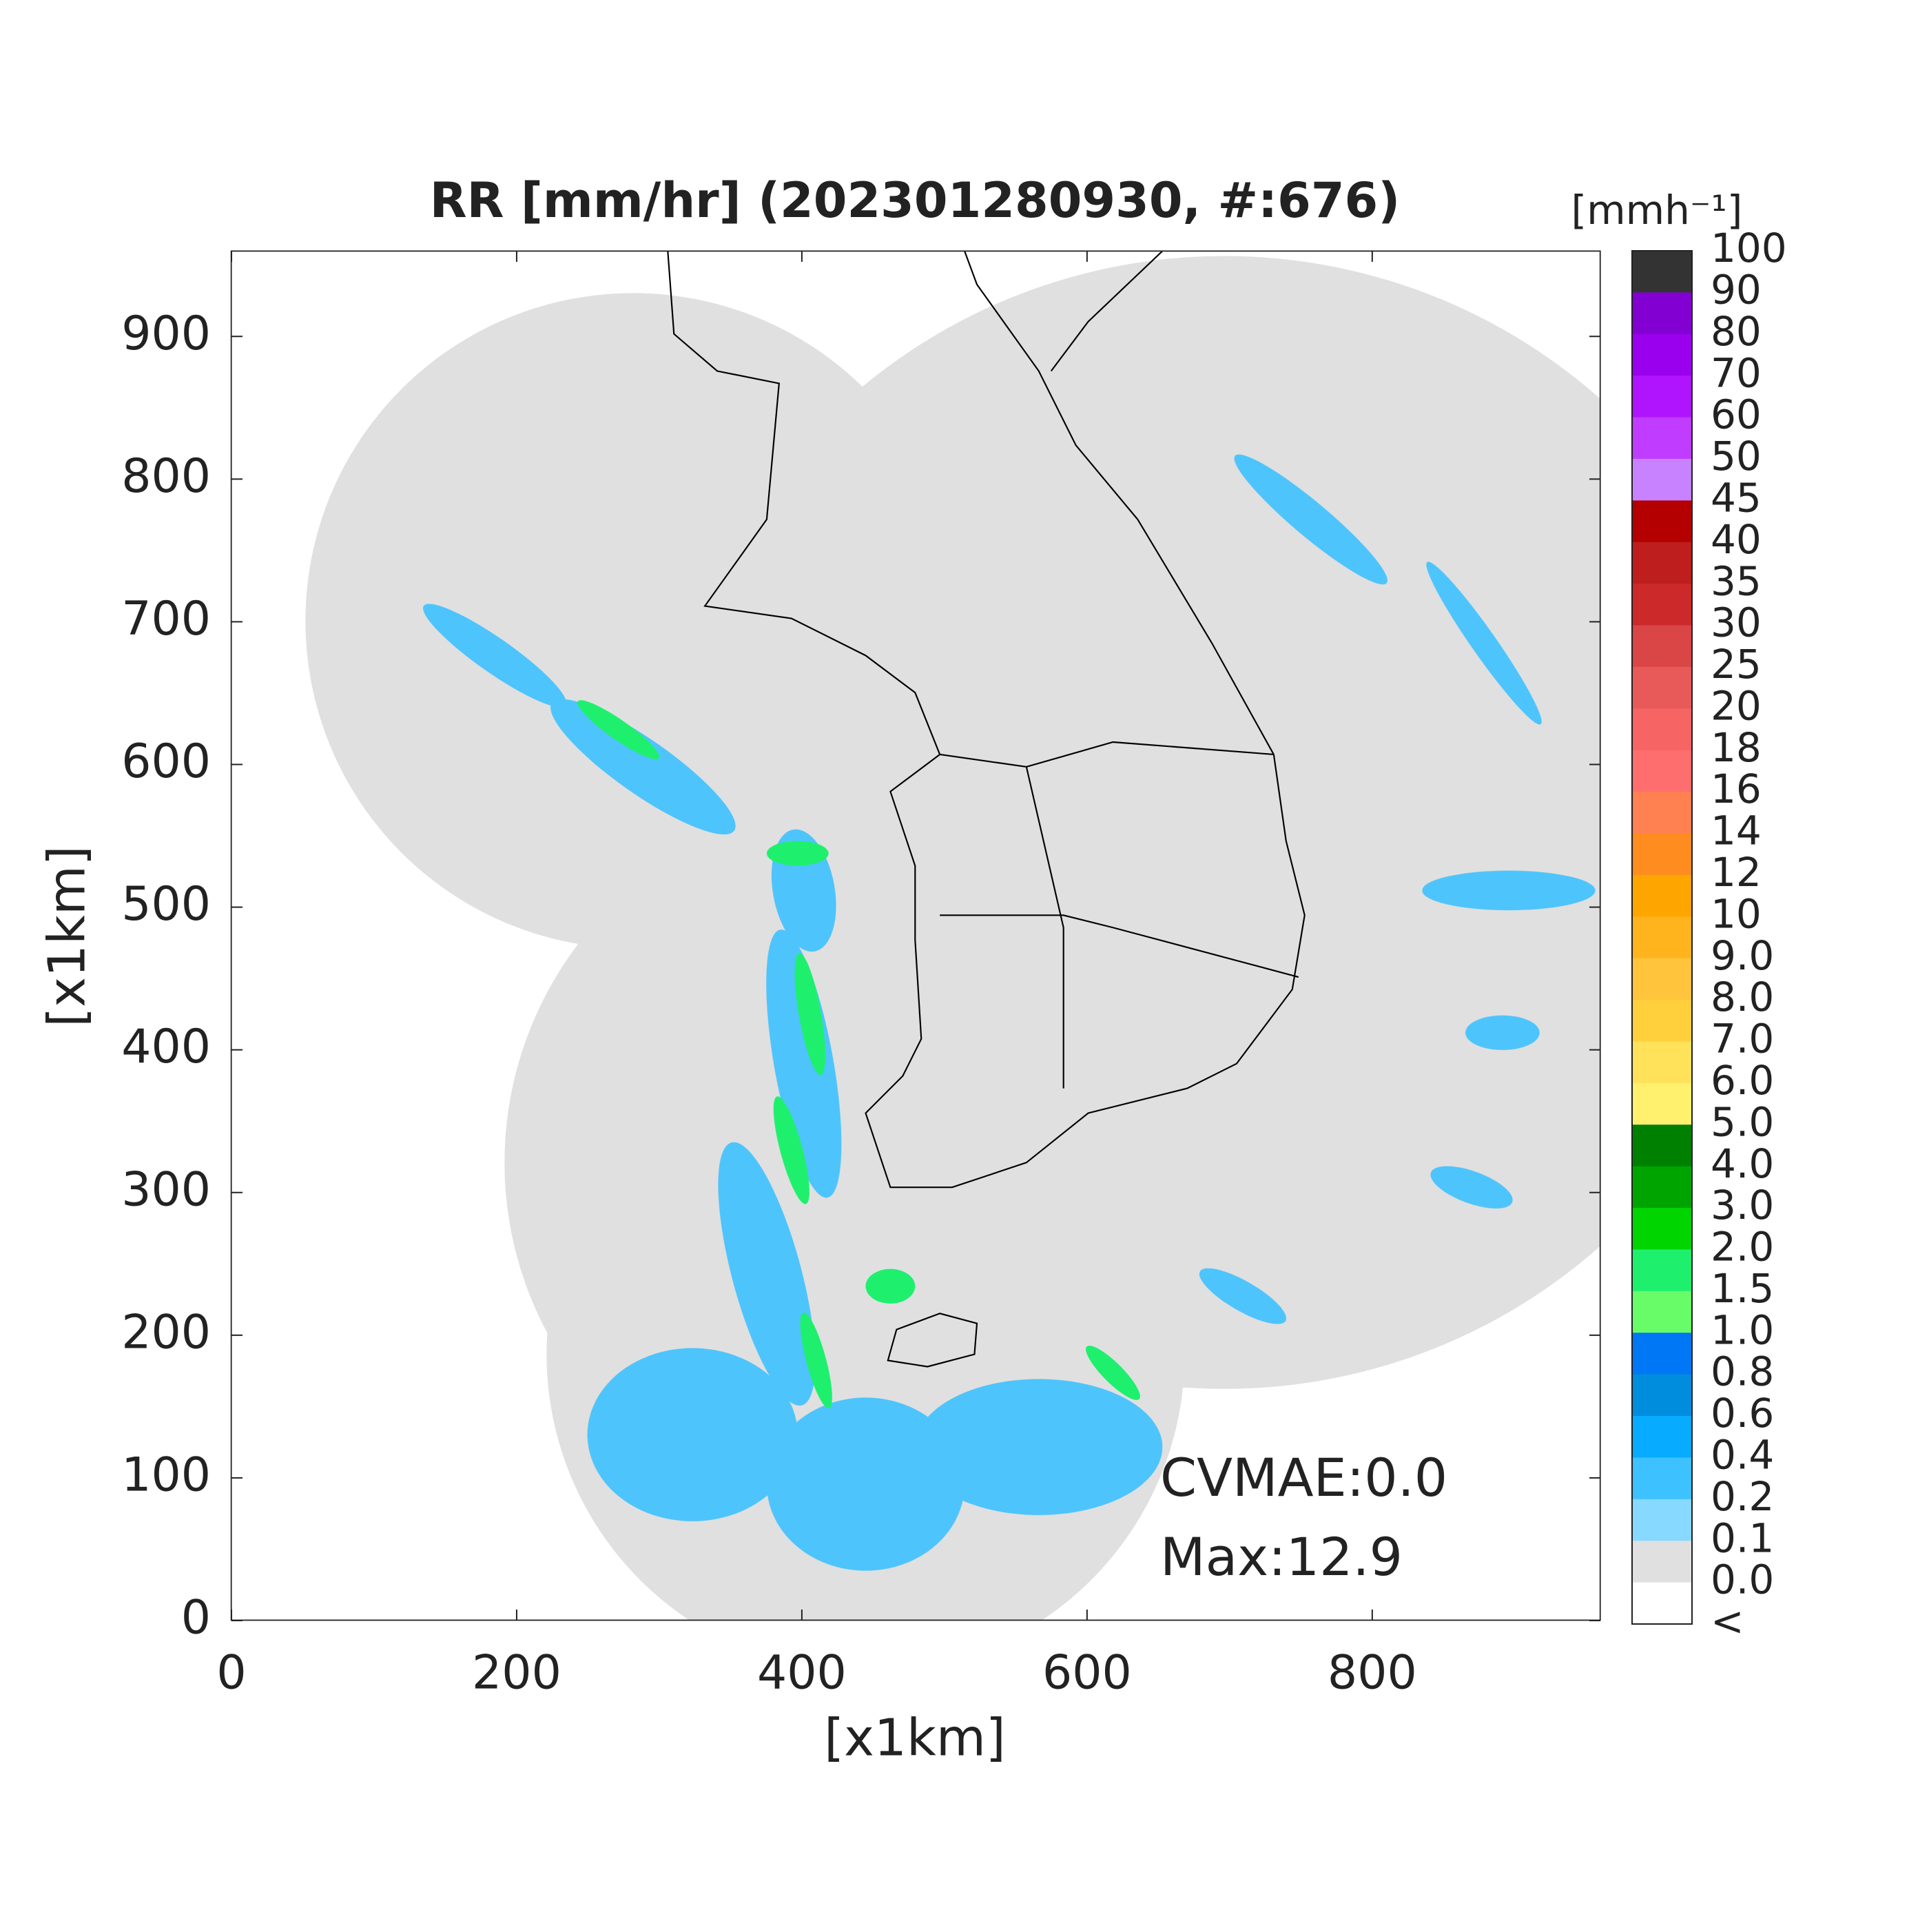 The width and height of the screenshot is (1929, 1932). I want to click on x-tick-label: 800, so click(1372, 1673).